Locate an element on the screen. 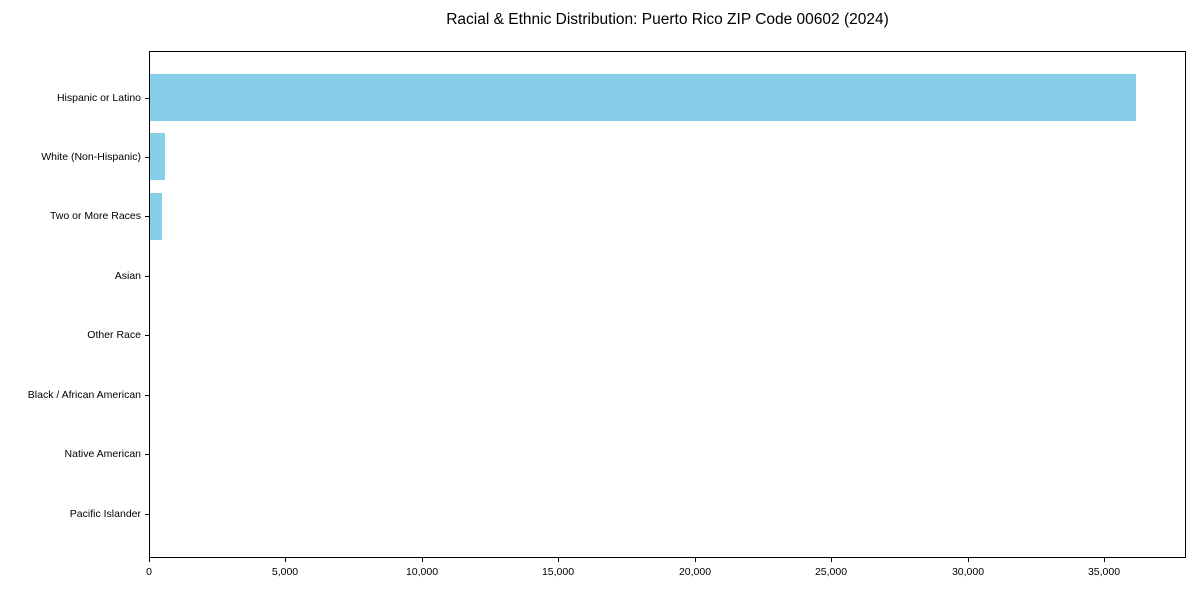  x-tick-label: 15,000 is located at coordinates (558, 572).